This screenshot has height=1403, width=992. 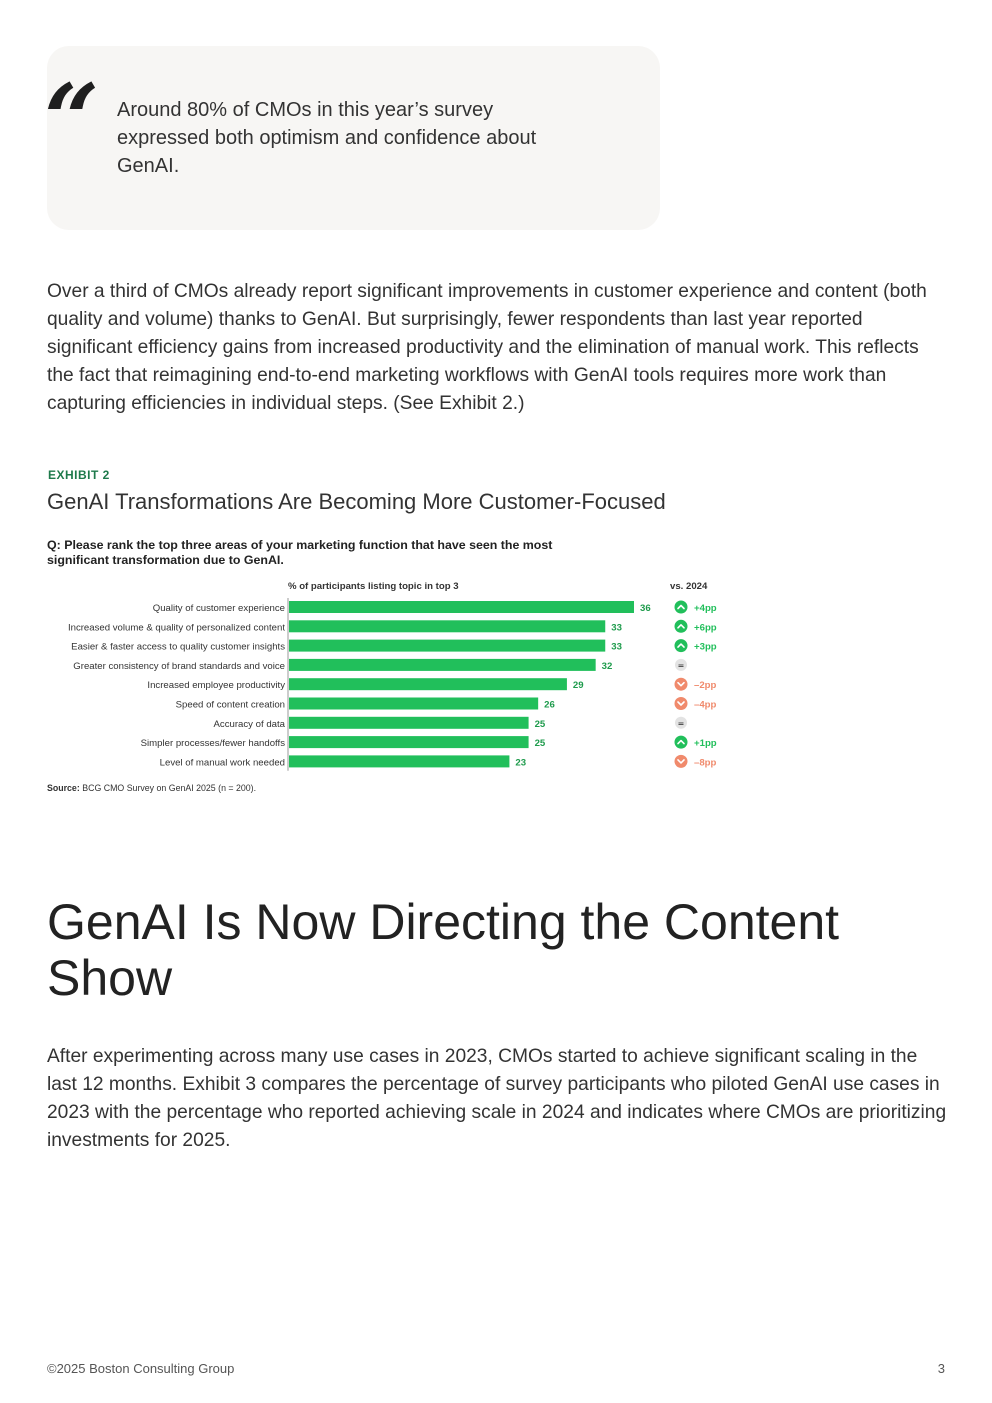 What do you see at coordinates (689, 586) in the screenshot?
I see `change-header: vs. 2024` at bounding box center [689, 586].